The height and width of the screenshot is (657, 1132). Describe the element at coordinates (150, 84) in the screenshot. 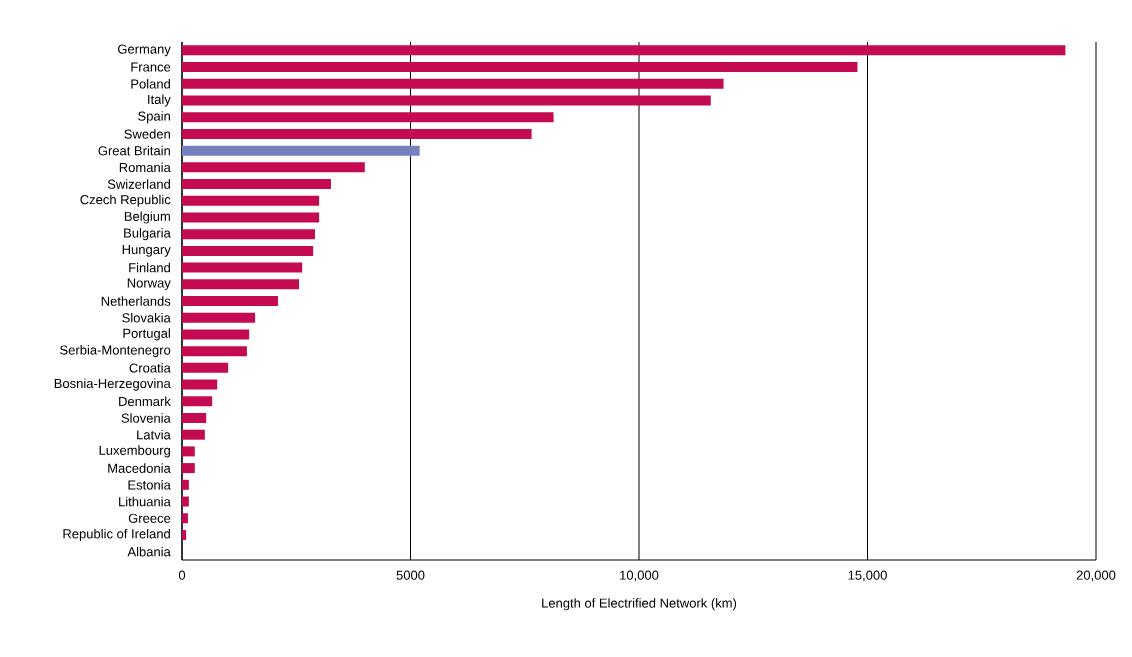

I see `y-tick-label: Poland` at that location.